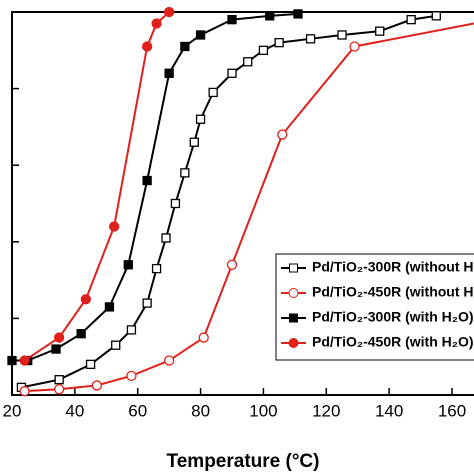 This screenshot has height=474, width=474. What do you see at coordinates (393, 292) in the screenshot?
I see `legend-label: Pd/TiO₂-450R (without H₂O)` at bounding box center [393, 292].